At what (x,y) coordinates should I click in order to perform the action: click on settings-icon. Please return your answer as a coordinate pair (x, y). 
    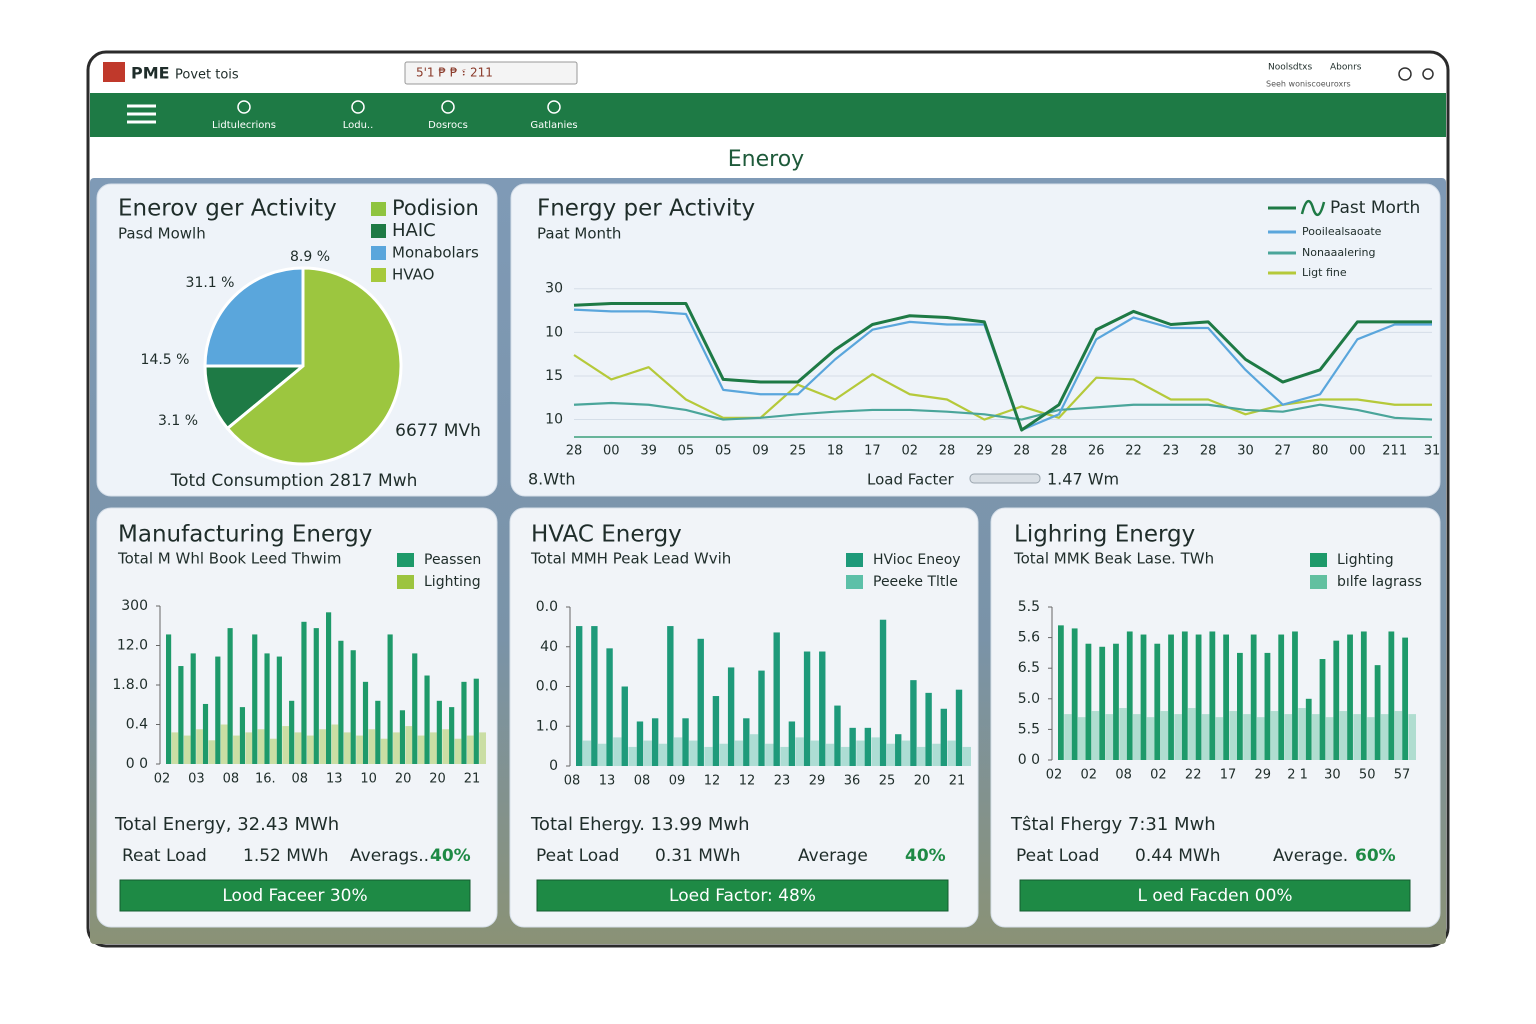
    Looking at the image, I should click on (1428, 74).